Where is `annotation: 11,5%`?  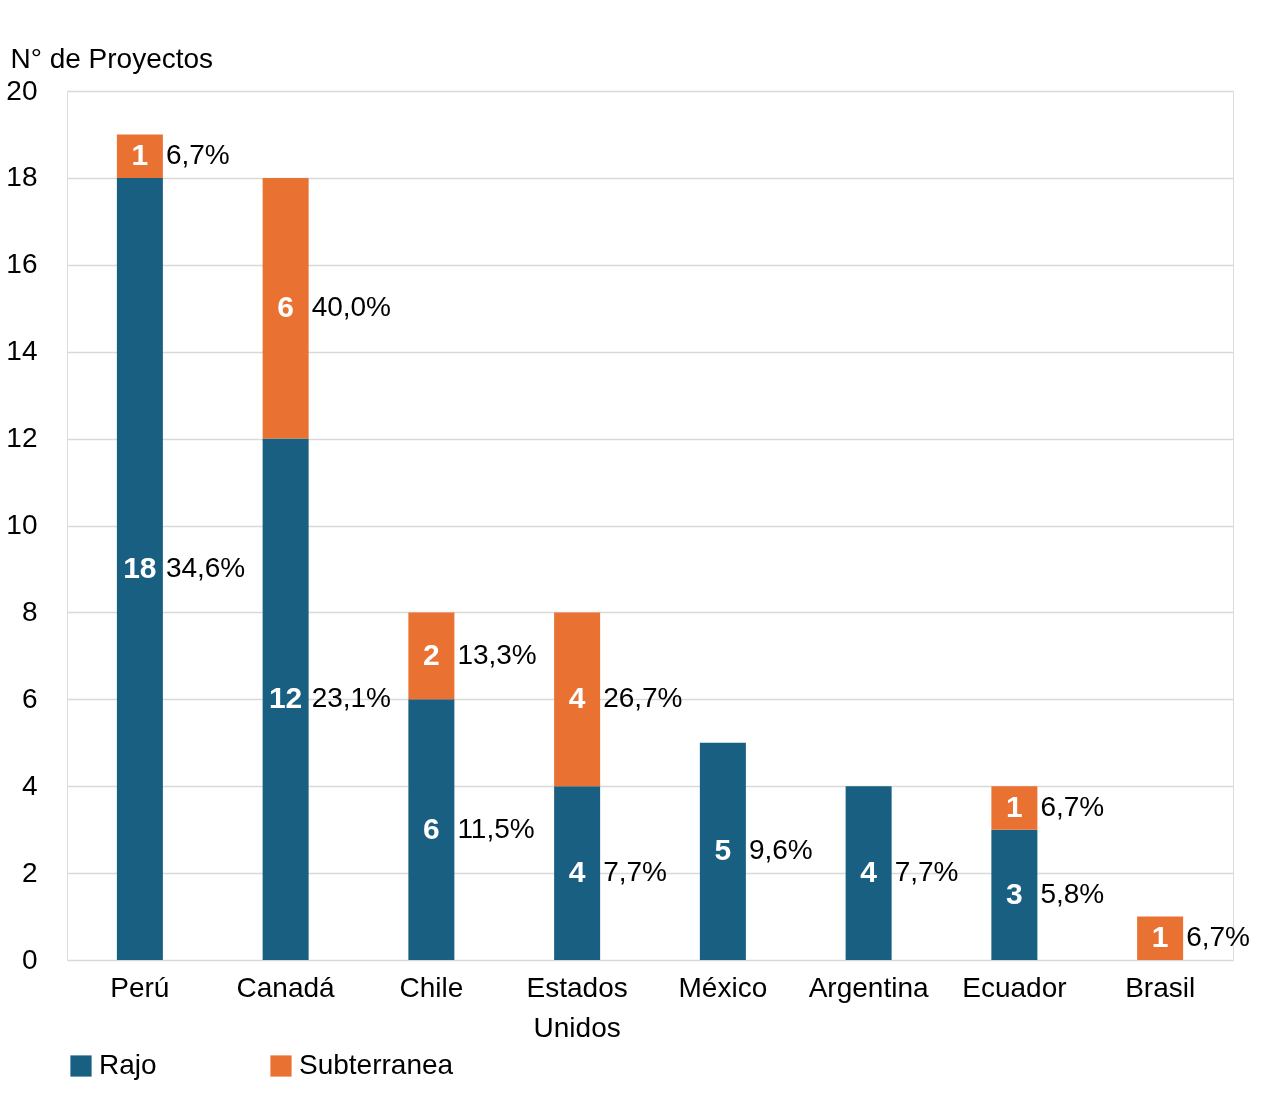 annotation: 11,5% is located at coordinates (496, 828).